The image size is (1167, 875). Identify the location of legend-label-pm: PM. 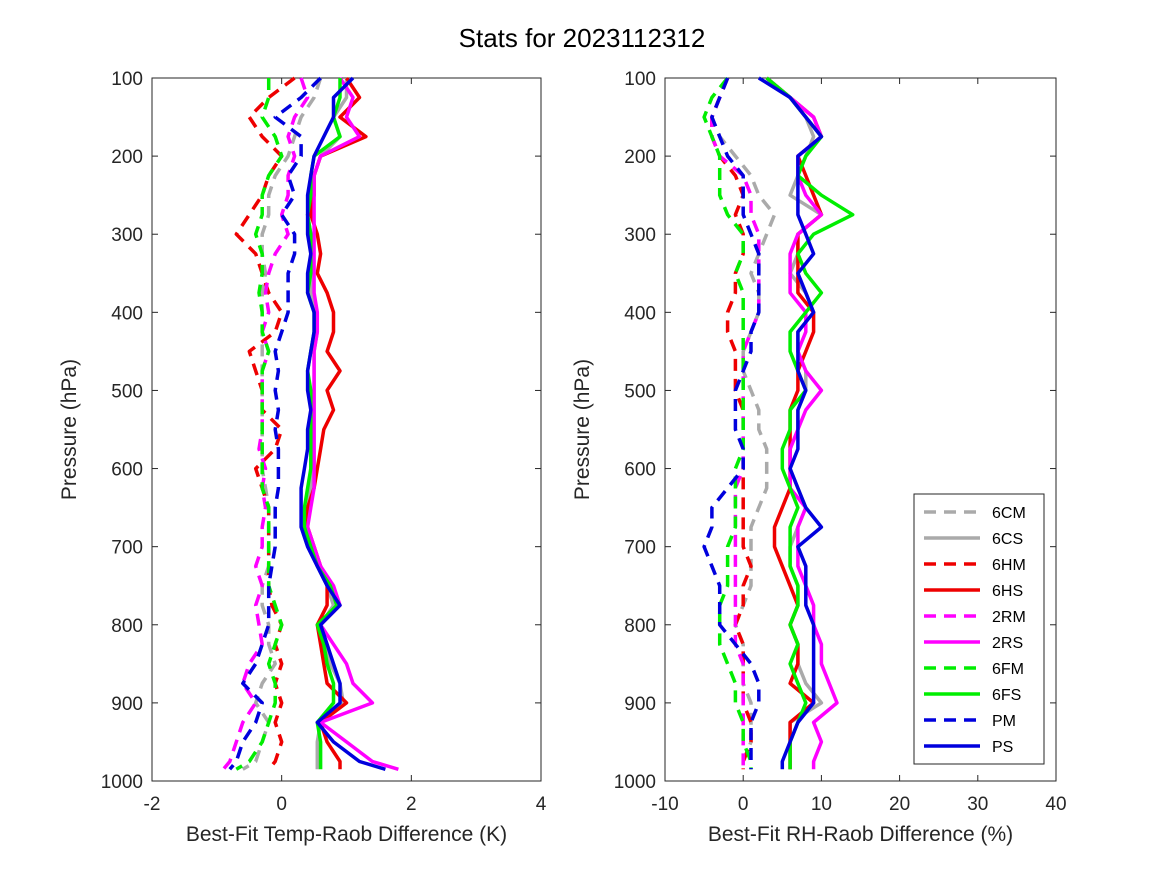
(1004, 721).